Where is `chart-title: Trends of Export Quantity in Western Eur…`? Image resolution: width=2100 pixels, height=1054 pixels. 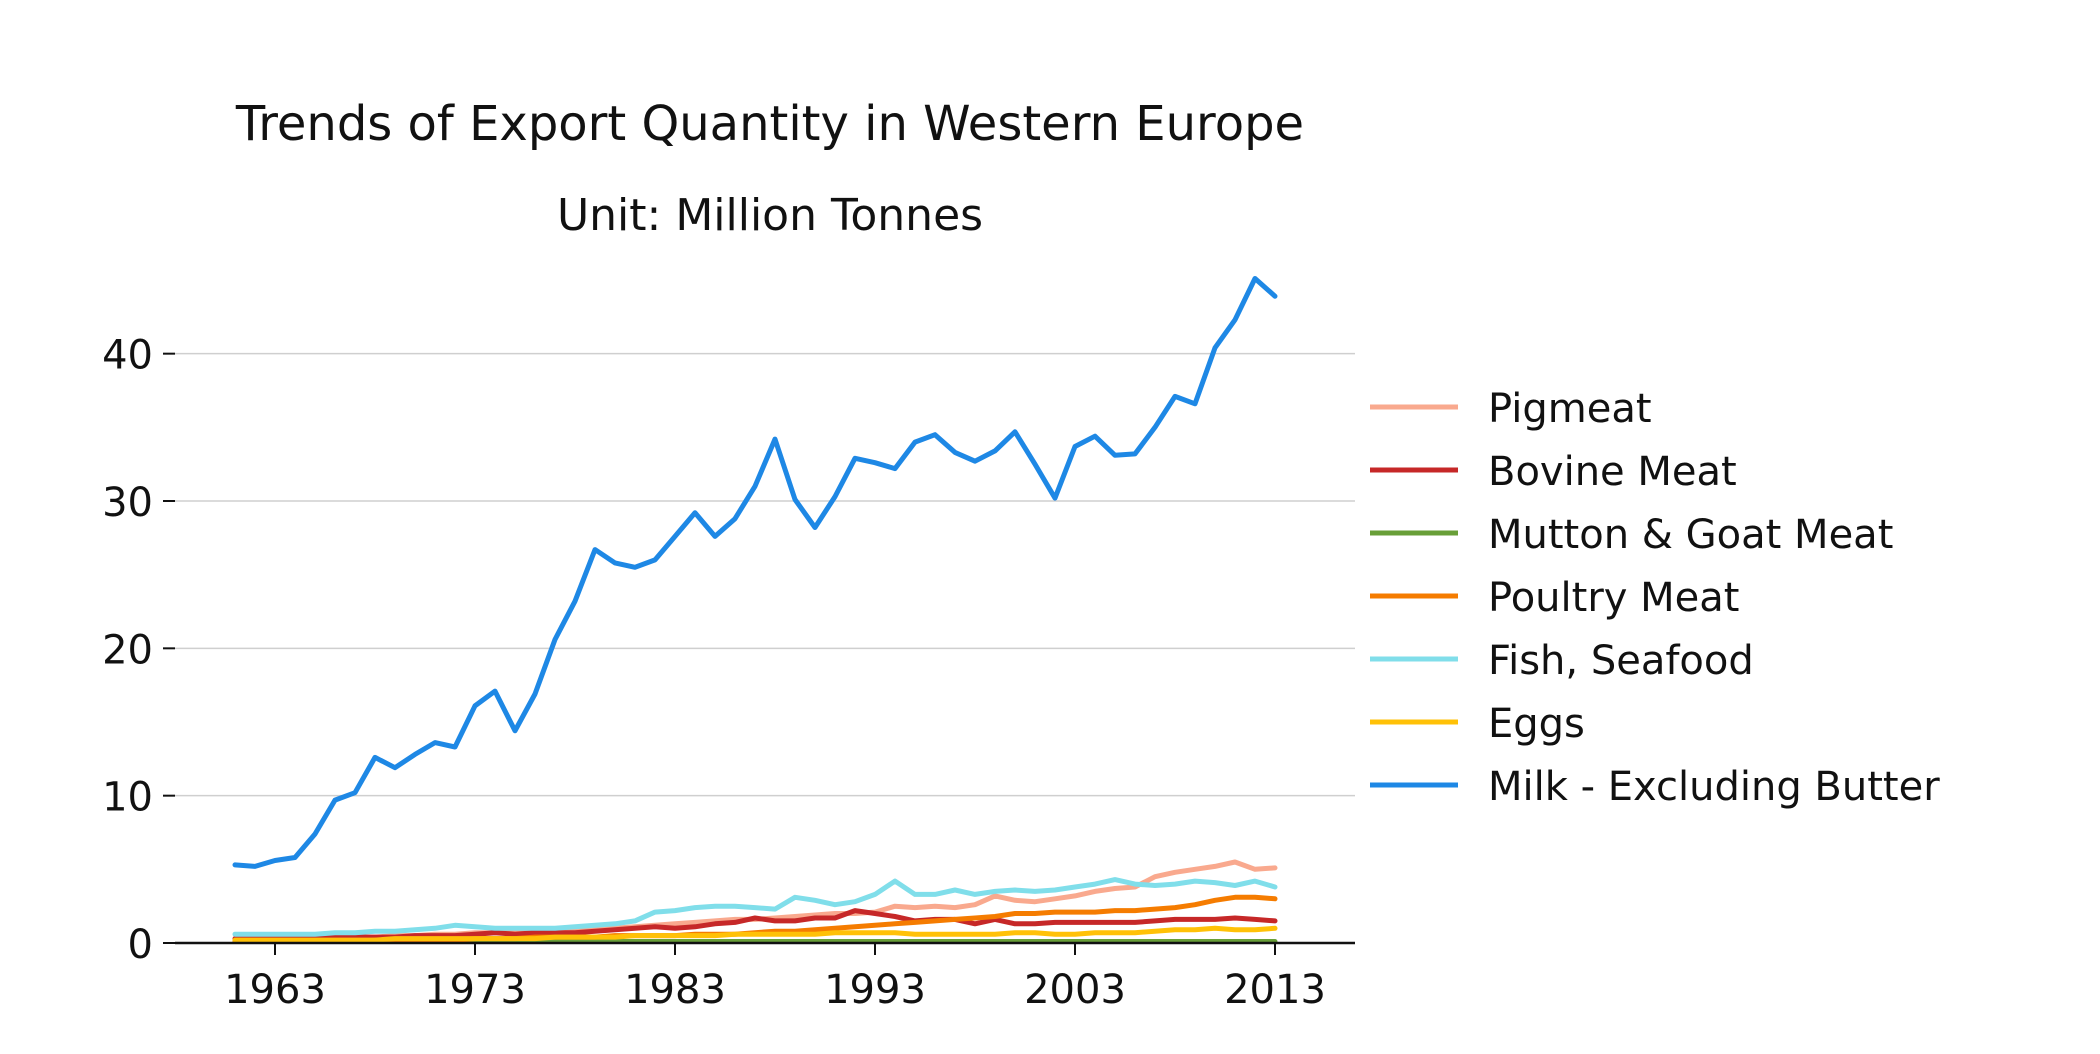 chart-title: Trends of Export Quantity in Western Eur… is located at coordinates (769, 124).